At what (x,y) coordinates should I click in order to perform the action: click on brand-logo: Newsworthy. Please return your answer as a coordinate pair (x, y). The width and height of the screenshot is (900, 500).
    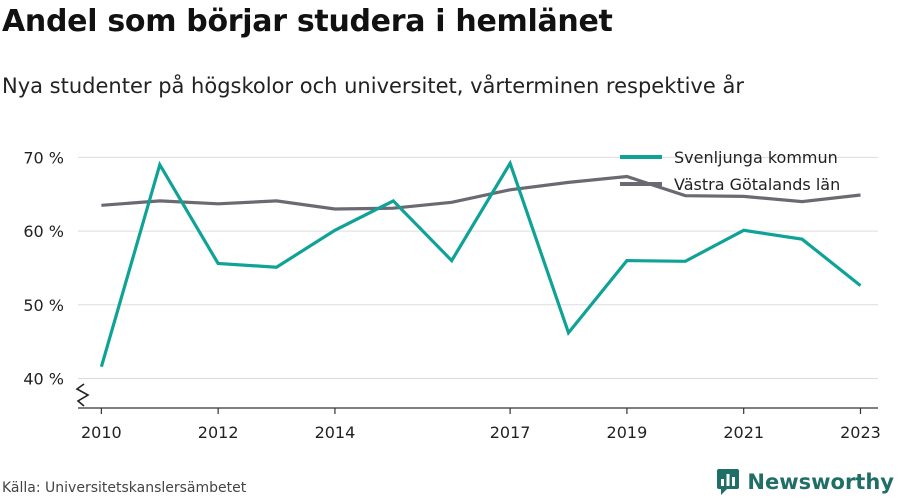
    Looking at the image, I should click on (805, 482).